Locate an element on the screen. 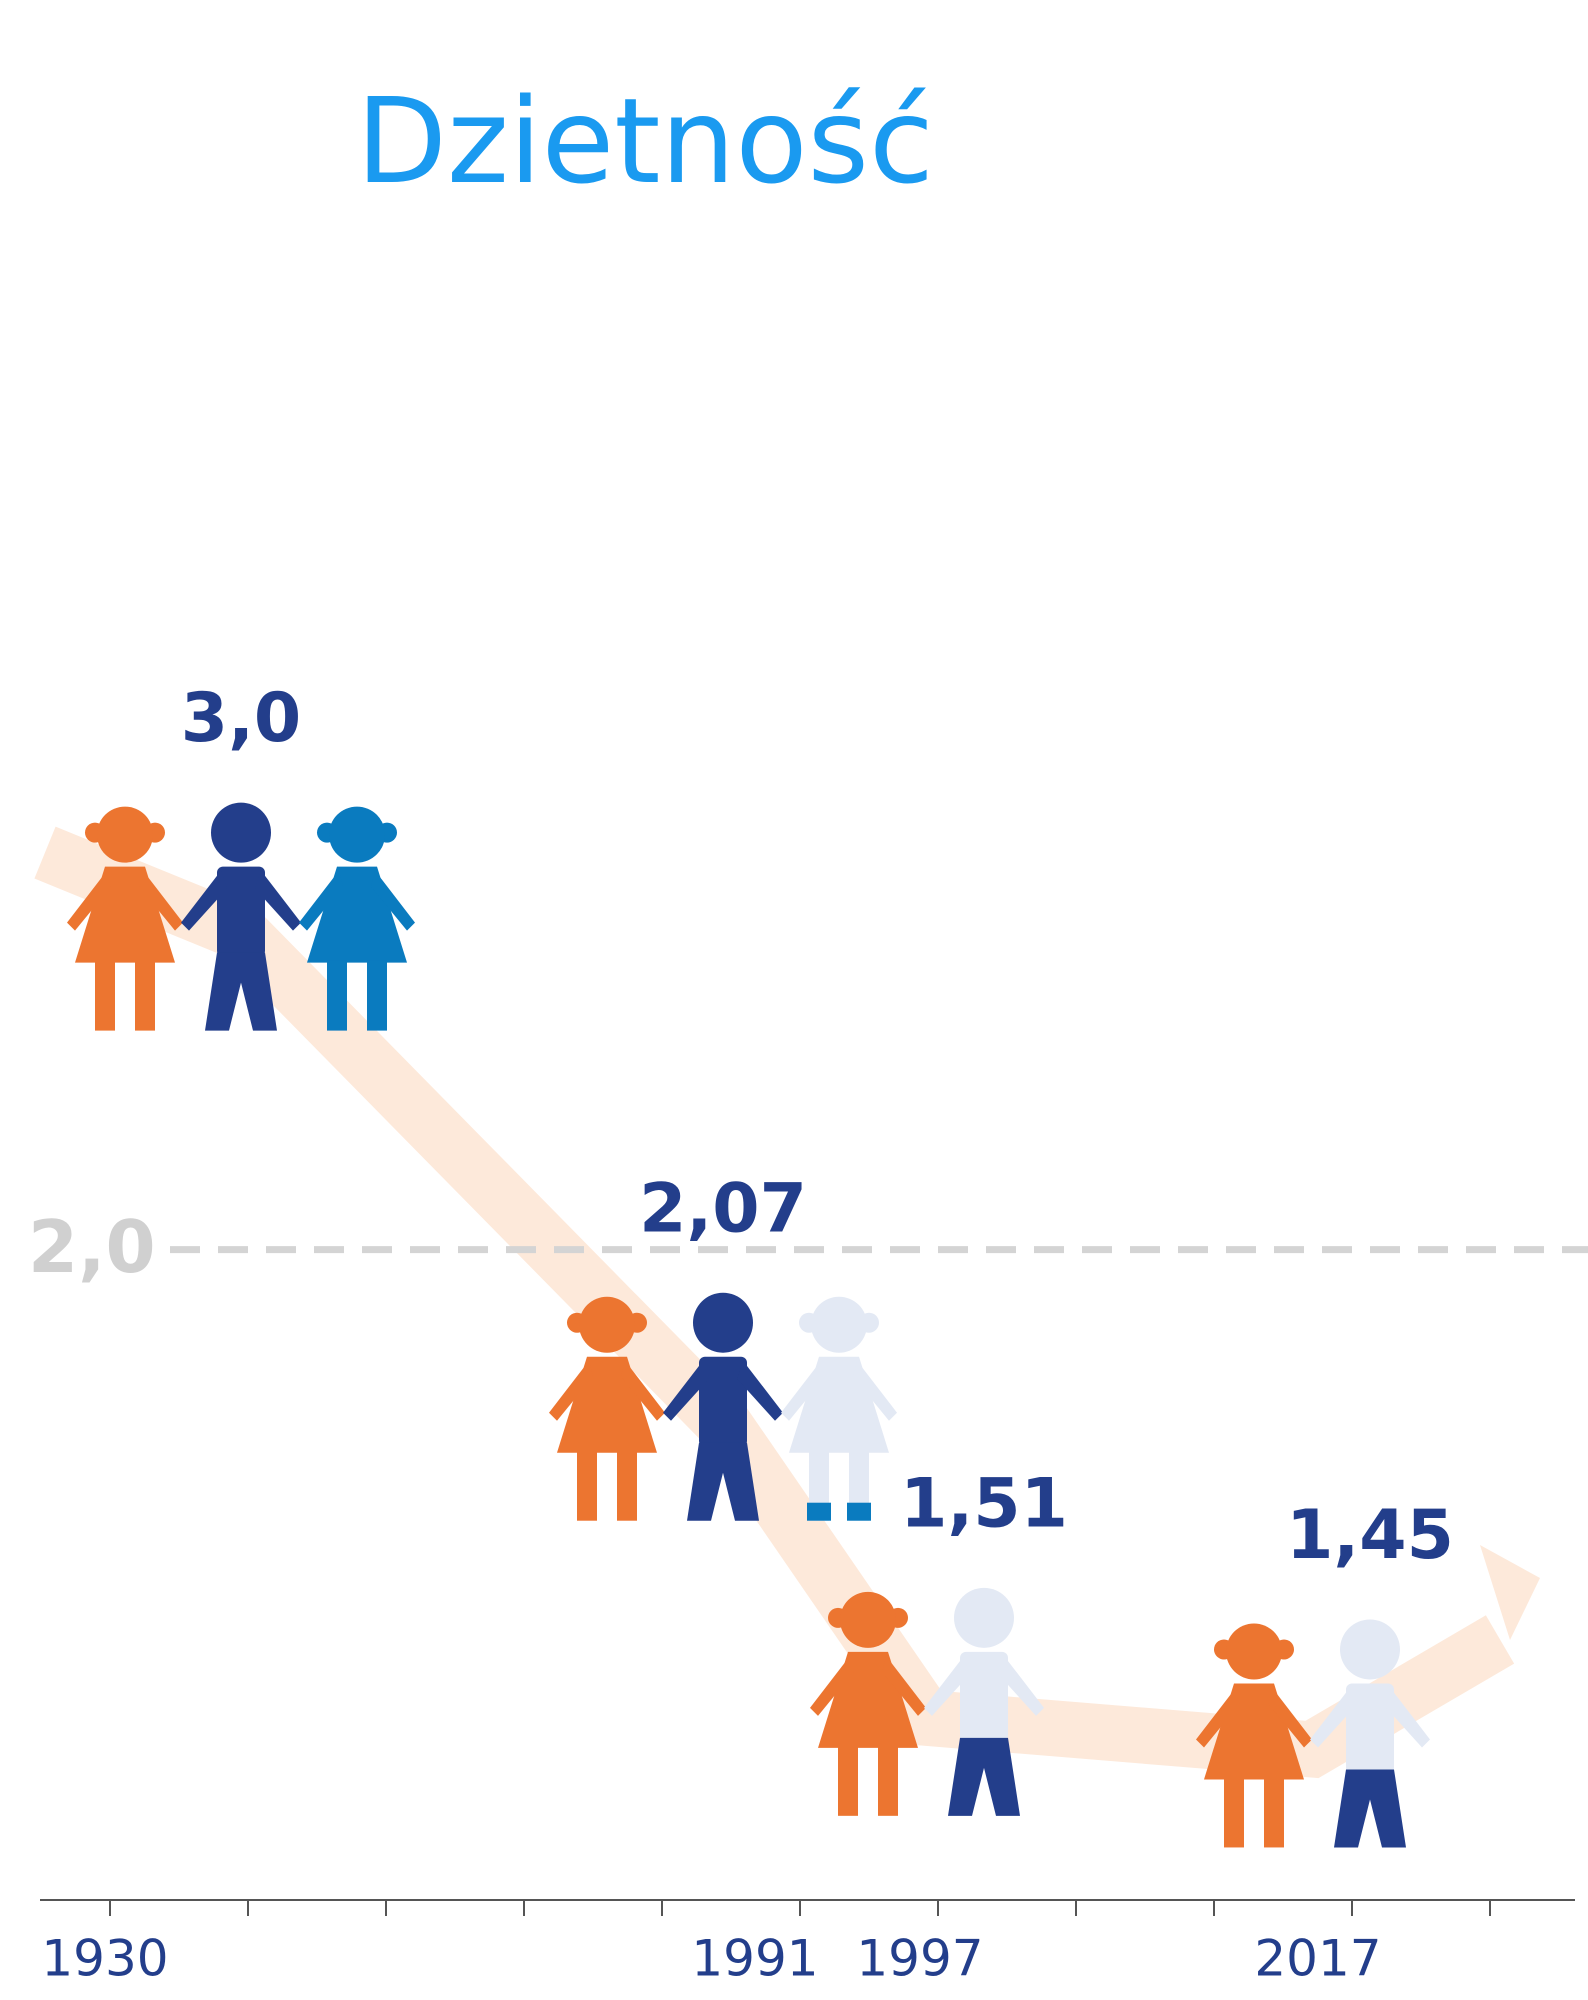  x-tick-label: 1930 is located at coordinates (104, 1959).